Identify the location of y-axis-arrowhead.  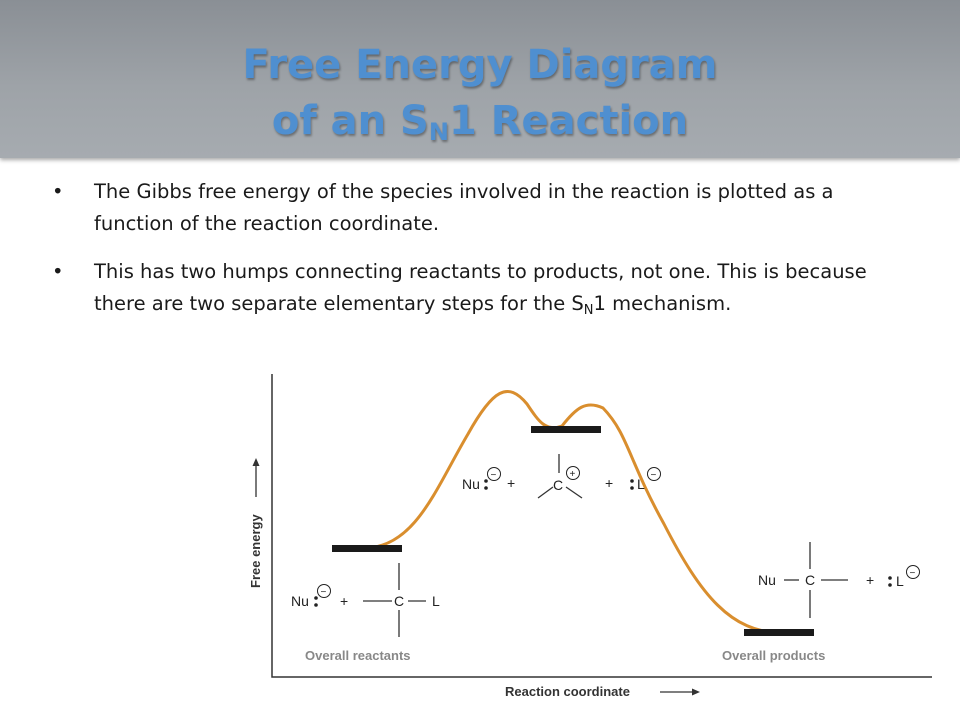
(256, 462).